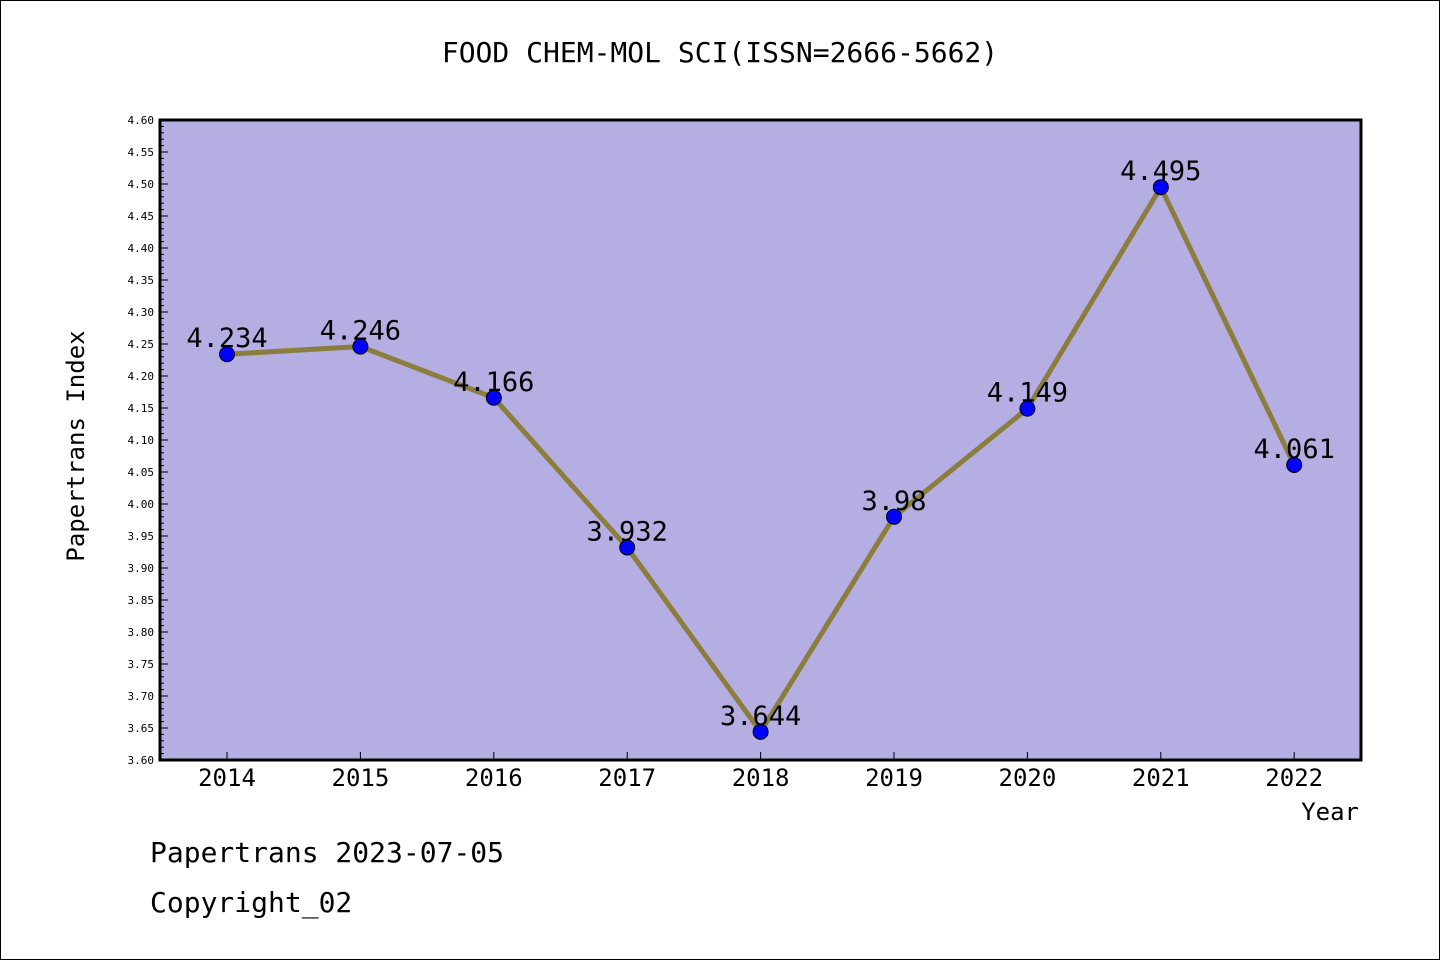  What do you see at coordinates (141, 376) in the screenshot?
I see `y-tick-label: 4.20` at bounding box center [141, 376].